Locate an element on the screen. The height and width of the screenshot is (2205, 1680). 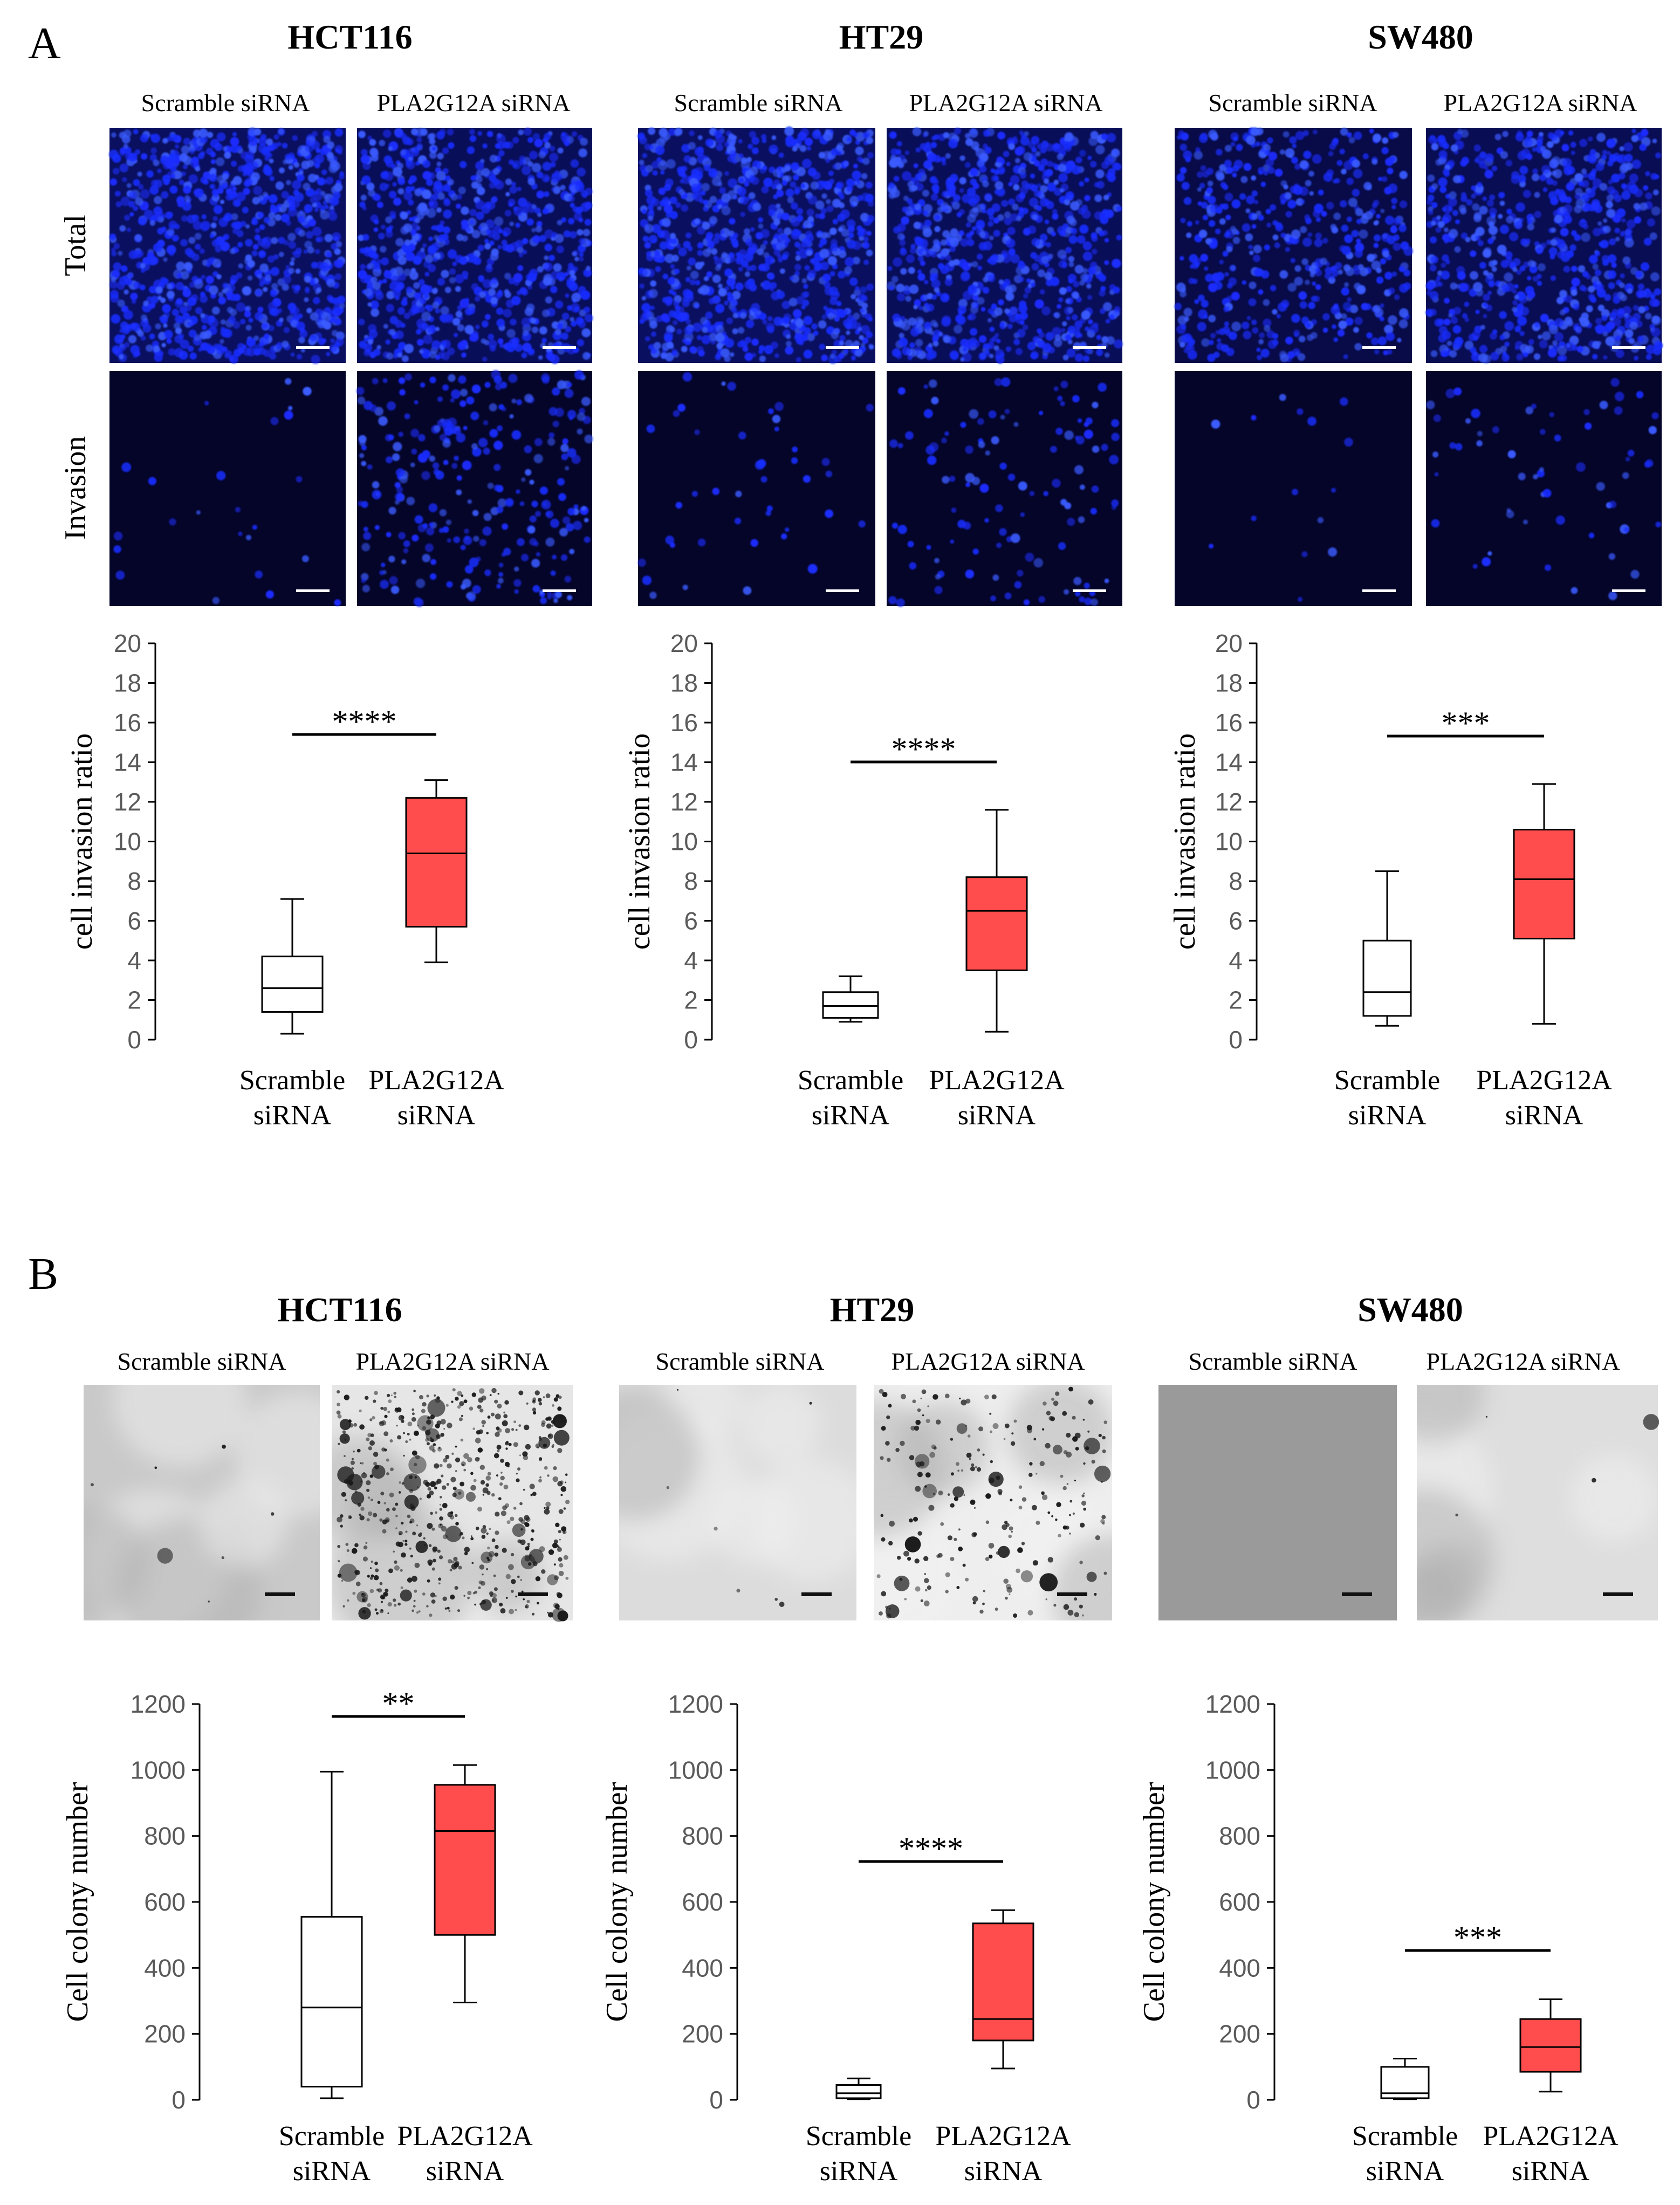
panelB-hct116-pla2g12a-label: PLA2G12A siRNA is located at coordinates (452, 1362).